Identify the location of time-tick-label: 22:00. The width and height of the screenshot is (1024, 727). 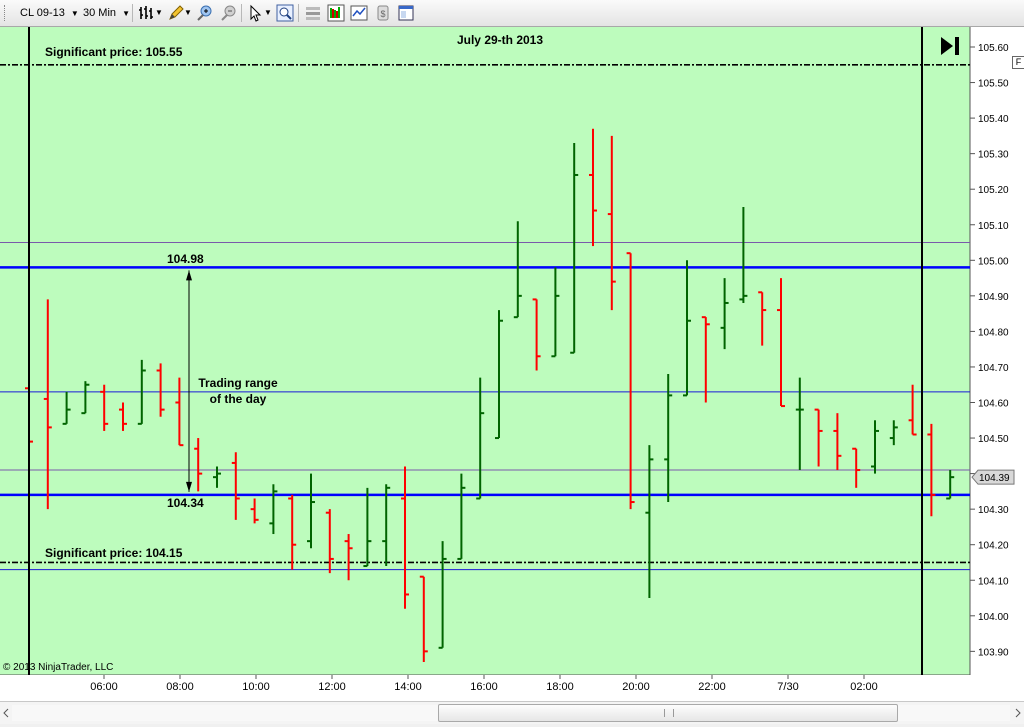
(712, 687).